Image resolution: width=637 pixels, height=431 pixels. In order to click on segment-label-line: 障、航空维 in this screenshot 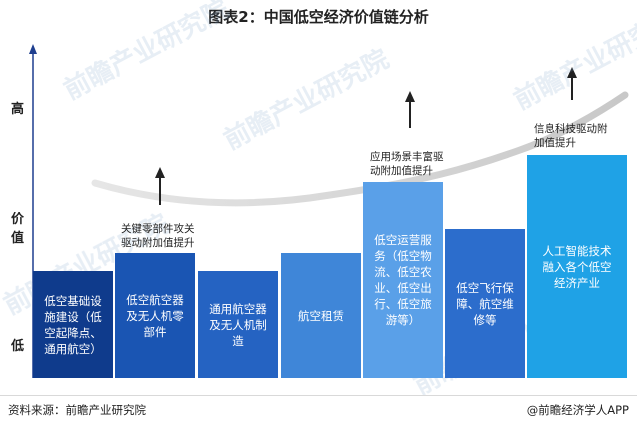, I will do `click(485, 303)`.